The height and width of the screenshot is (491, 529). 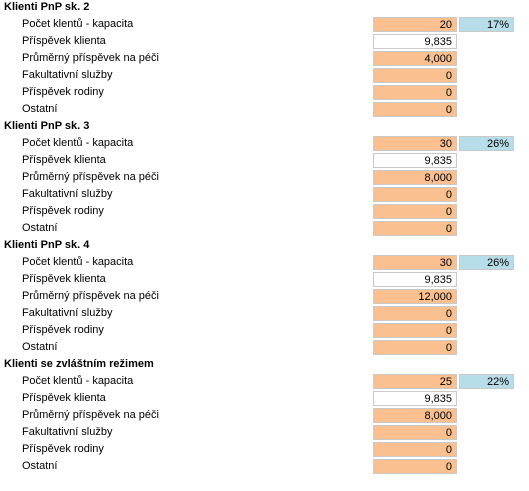 I want to click on avg-care-row: Průměrný příspěvek na péči 4,000, so click(x=264, y=59).